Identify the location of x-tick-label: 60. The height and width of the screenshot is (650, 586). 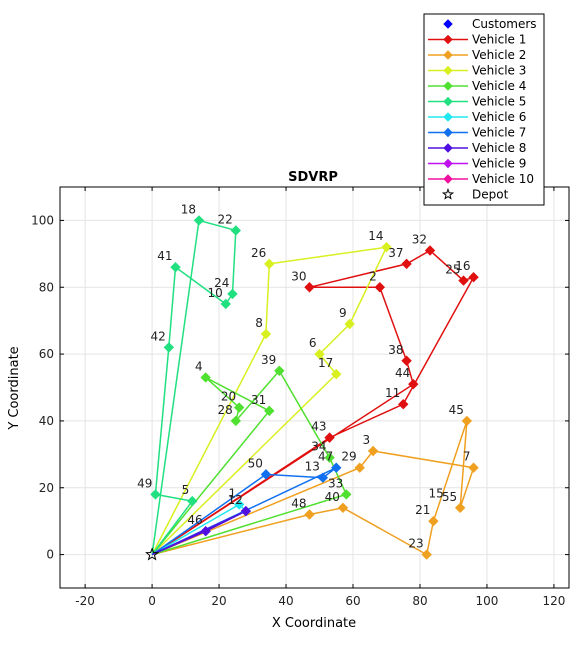
(352, 601).